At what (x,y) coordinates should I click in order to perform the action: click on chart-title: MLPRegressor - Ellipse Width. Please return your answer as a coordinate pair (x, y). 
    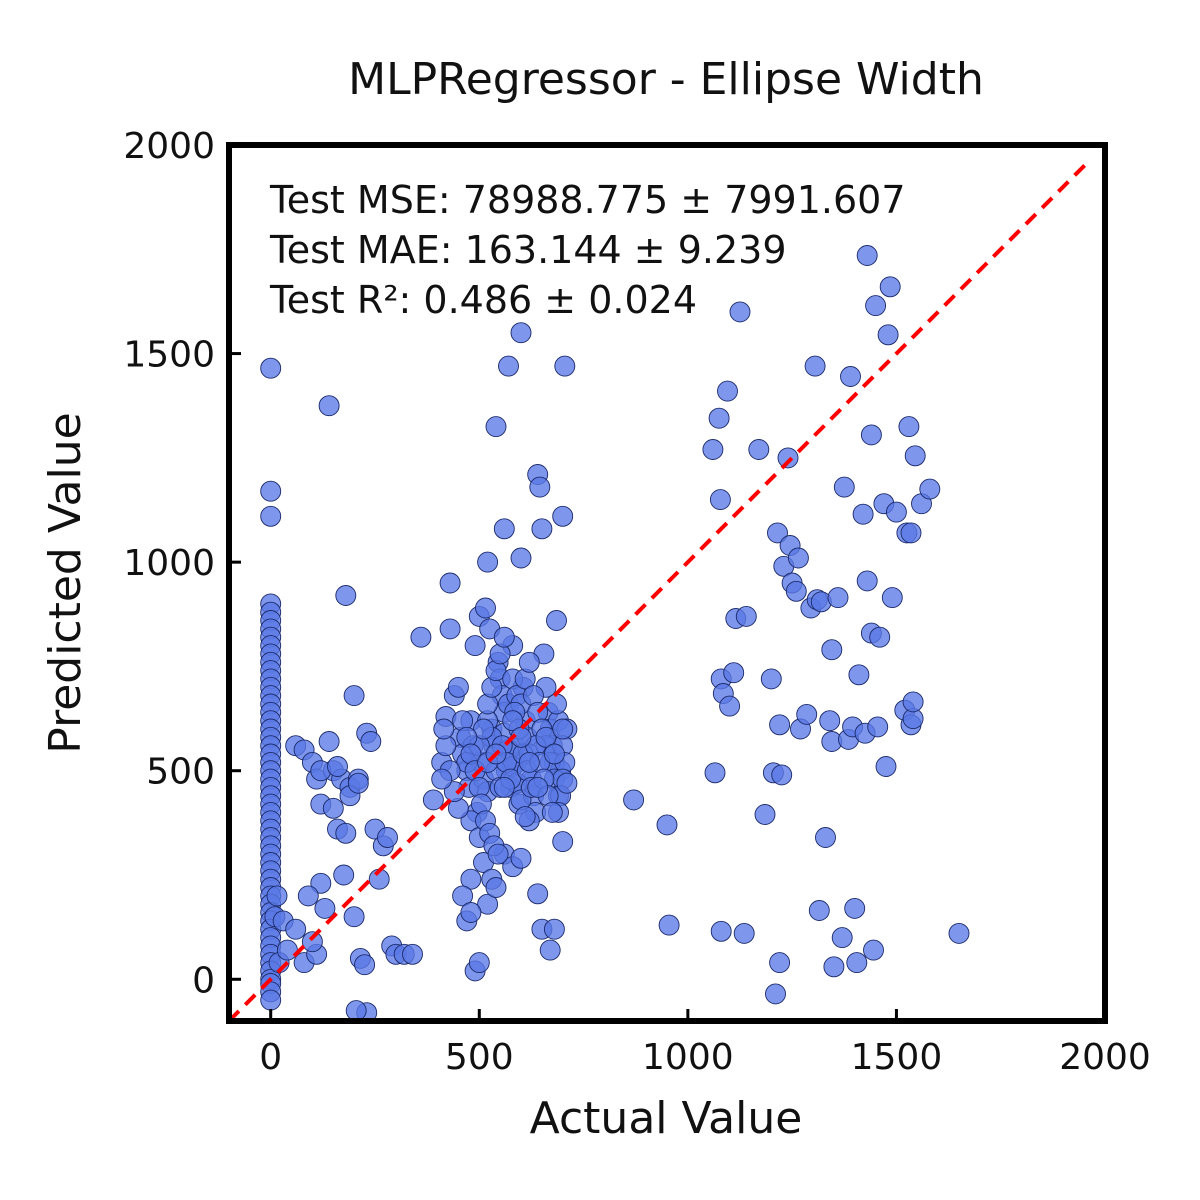
    Looking at the image, I should click on (666, 79).